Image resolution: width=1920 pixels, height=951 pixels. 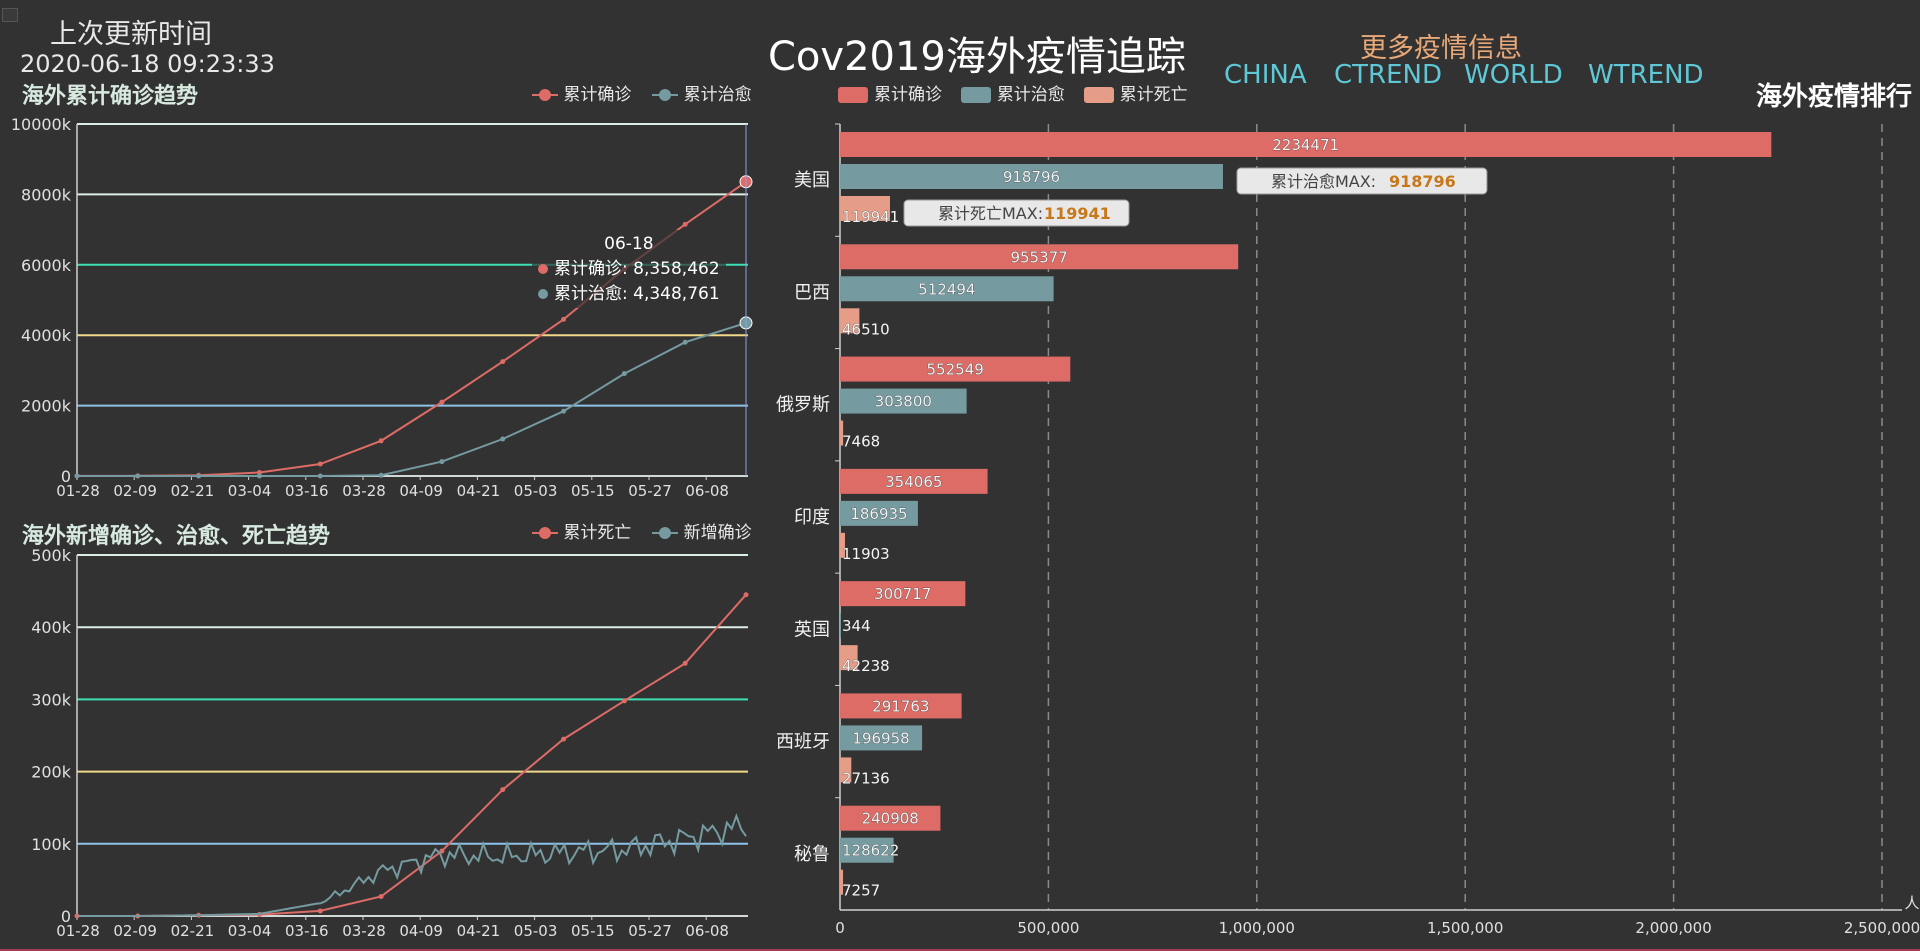 I want to click on y-tick-label: 200k, so click(x=51, y=772).